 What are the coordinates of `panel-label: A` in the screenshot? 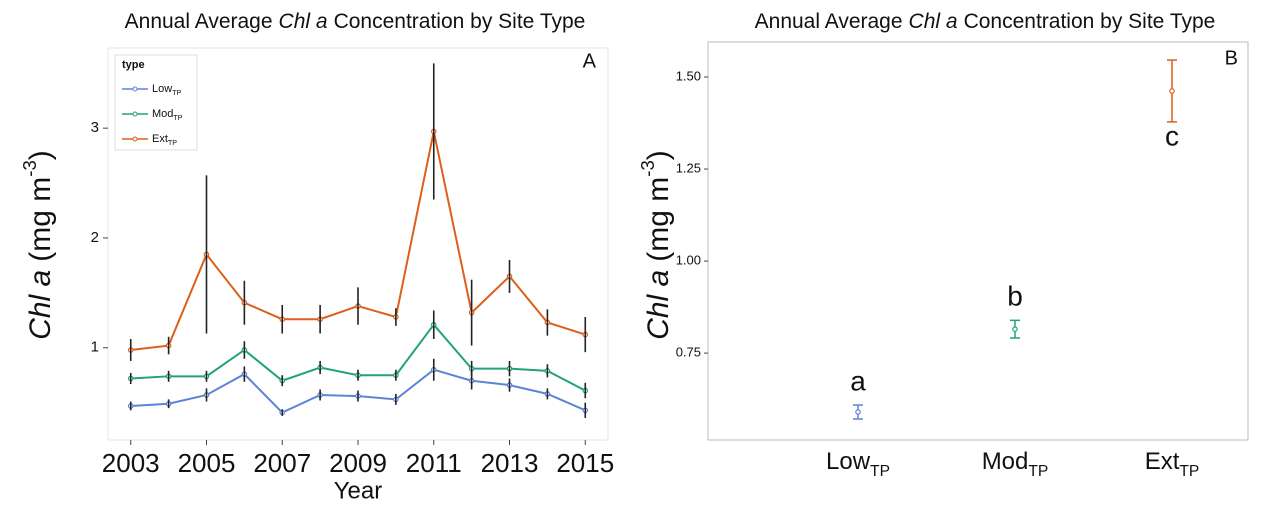 It's located at (590, 61).